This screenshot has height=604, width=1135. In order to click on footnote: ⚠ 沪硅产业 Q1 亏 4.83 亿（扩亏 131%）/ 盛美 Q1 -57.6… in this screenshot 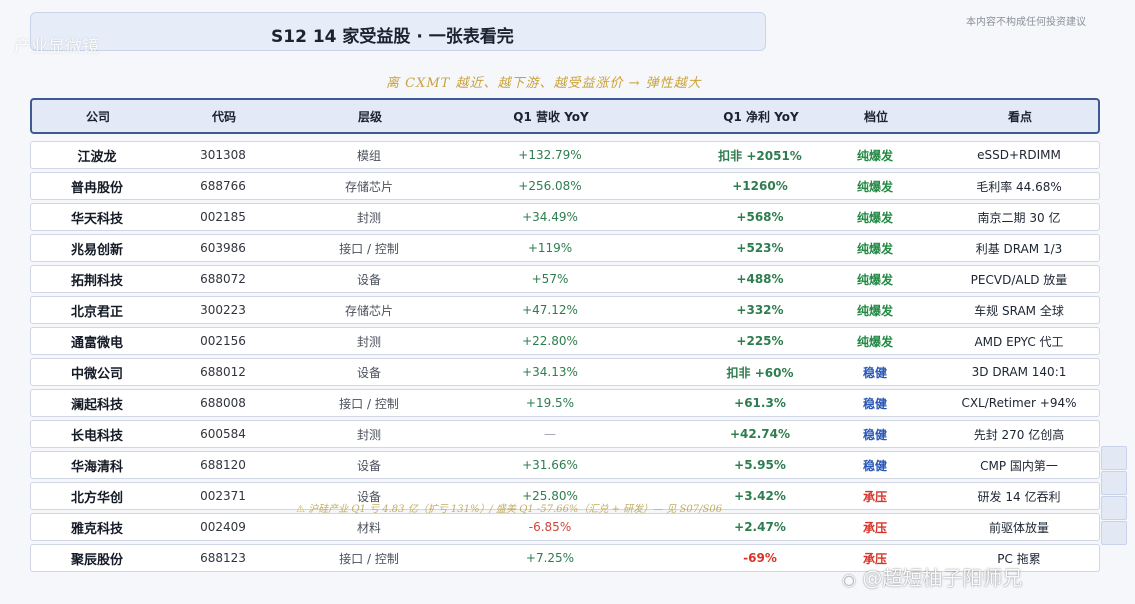, I will do `click(509, 507)`.